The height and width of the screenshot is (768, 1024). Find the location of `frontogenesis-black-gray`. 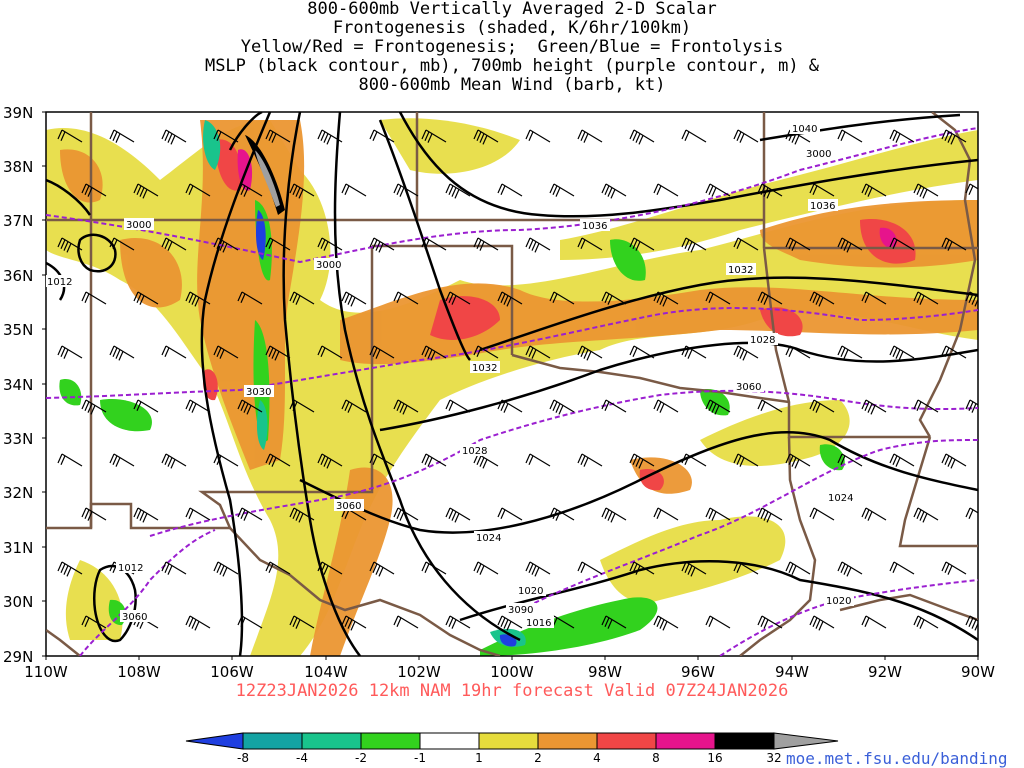

frontogenesis-black-gray is located at coordinates (265, 175).